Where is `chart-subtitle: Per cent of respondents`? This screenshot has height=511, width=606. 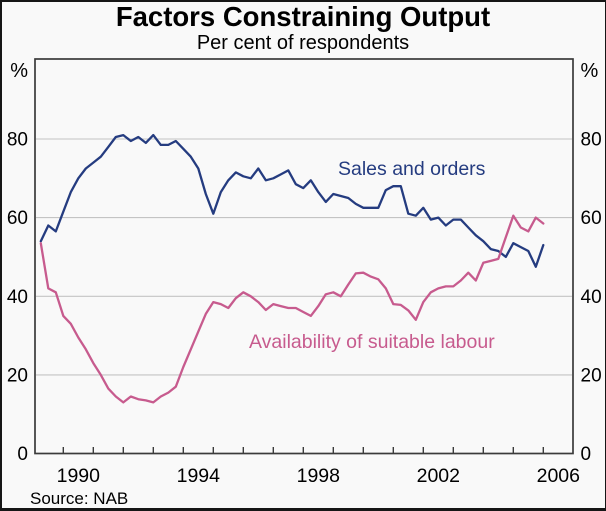 chart-subtitle: Per cent of respondents is located at coordinates (303, 43).